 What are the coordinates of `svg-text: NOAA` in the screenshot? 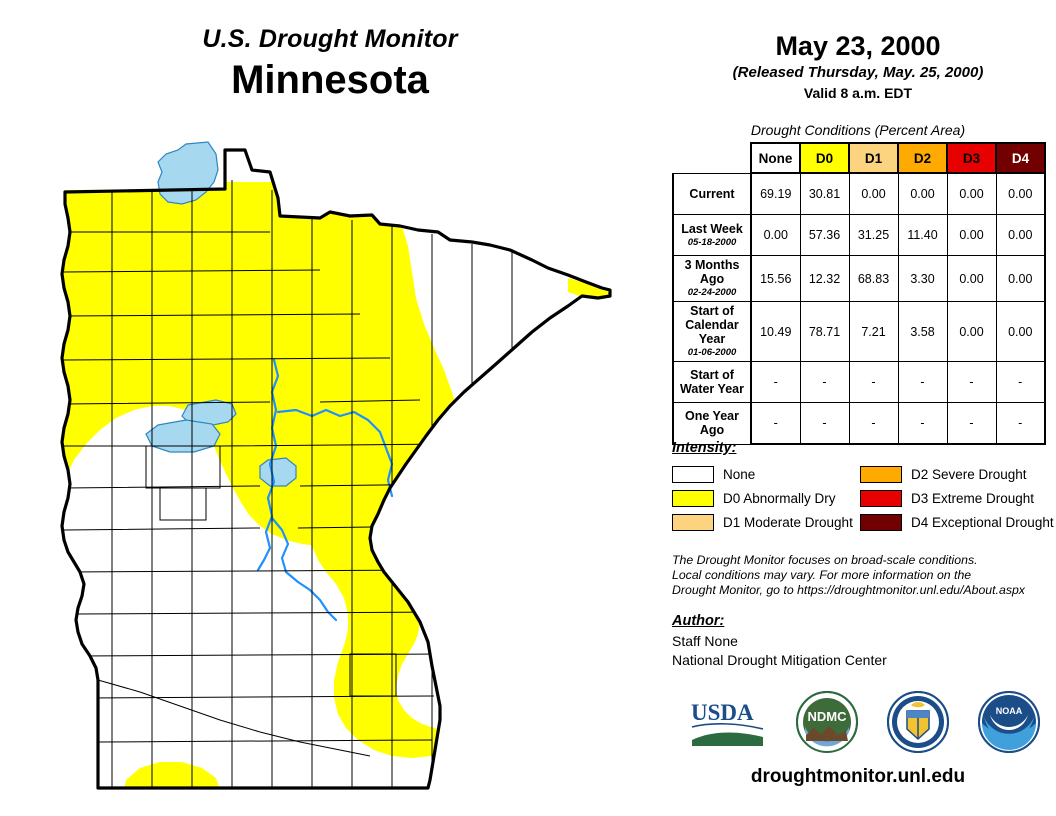 It's located at (1008, 711).